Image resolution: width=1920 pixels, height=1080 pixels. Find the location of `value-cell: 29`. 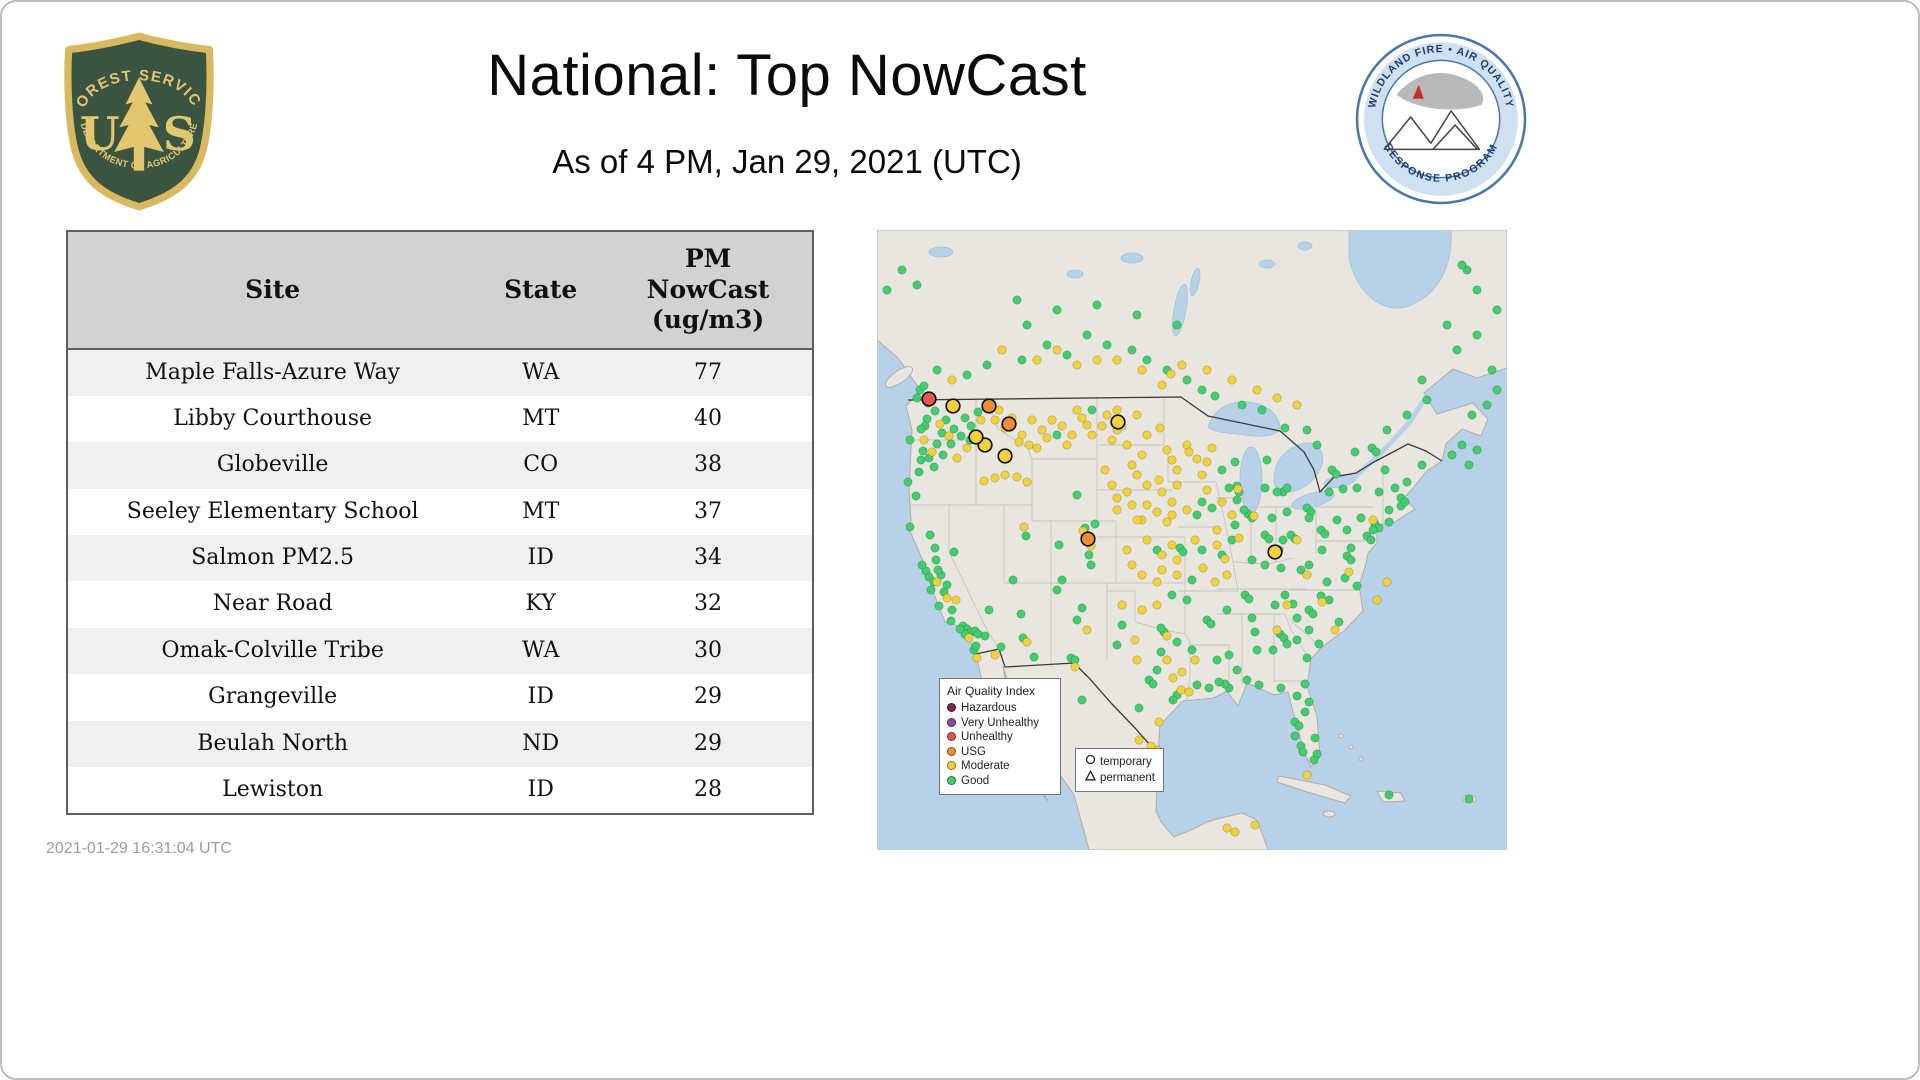

value-cell: 29 is located at coordinates (708, 743).